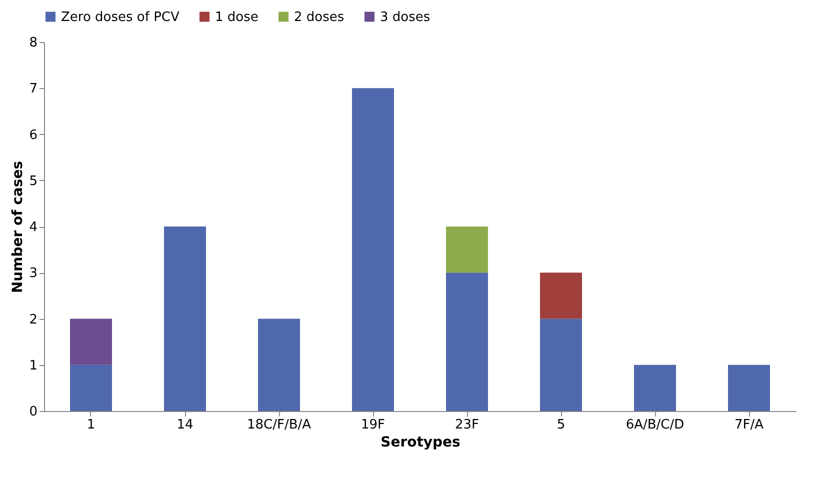  Describe the element at coordinates (33, 366) in the screenshot. I see `y-tick-label: 1` at that location.